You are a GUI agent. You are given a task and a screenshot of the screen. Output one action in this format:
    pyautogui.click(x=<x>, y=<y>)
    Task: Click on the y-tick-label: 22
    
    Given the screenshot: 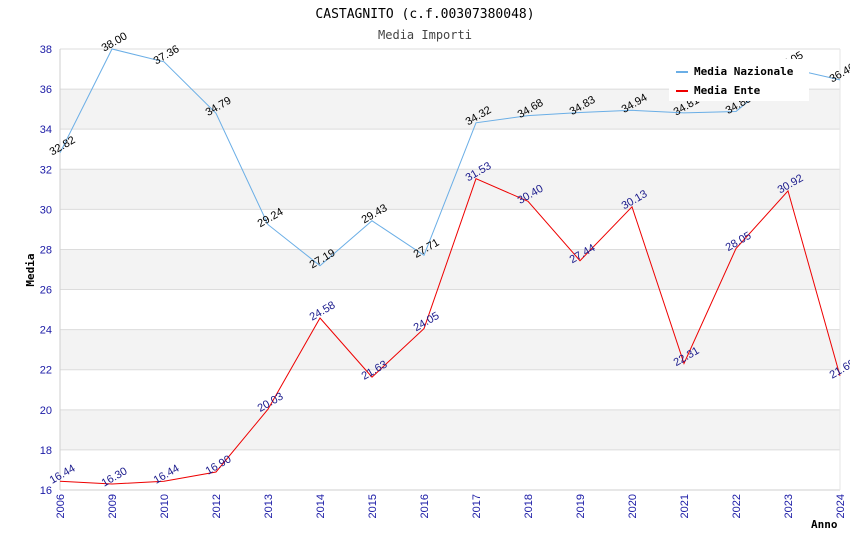 What is the action you would take?
    pyautogui.click(x=46, y=371)
    